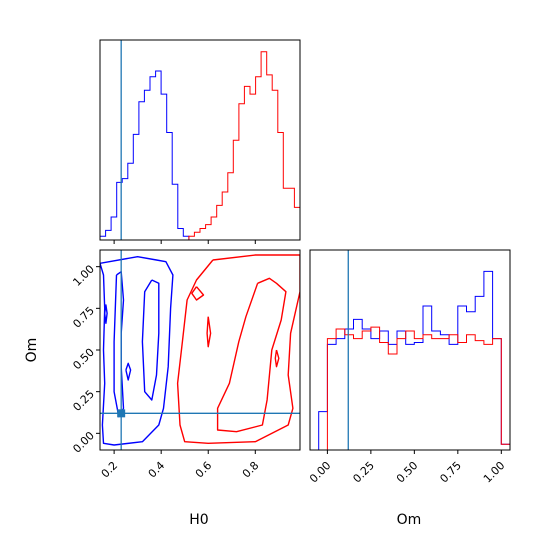 The width and height of the screenshot is (550, 550). What do you see at coordinates (204, 470) in the screenshot?
I see `contour-x-tick-label: 0.6` at bounding box center [204, 470].